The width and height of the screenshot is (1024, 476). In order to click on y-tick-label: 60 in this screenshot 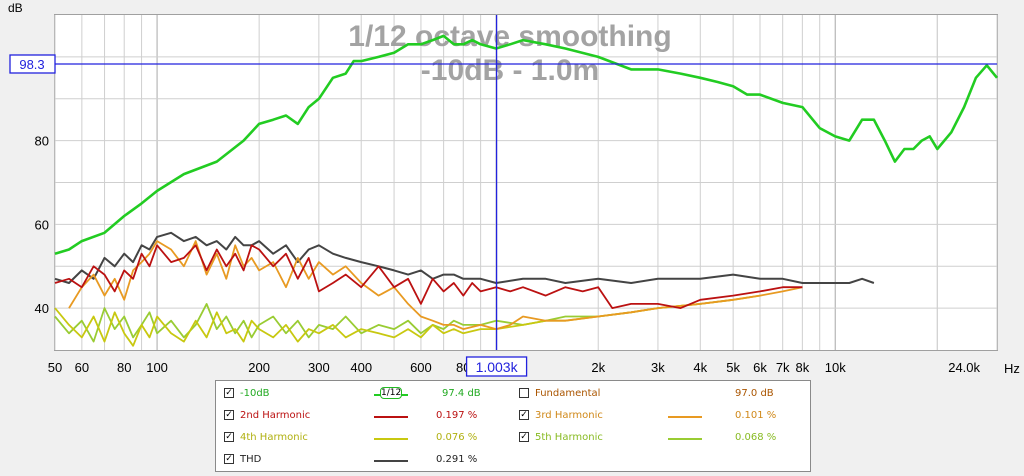, I will do `click(42, 224)`.